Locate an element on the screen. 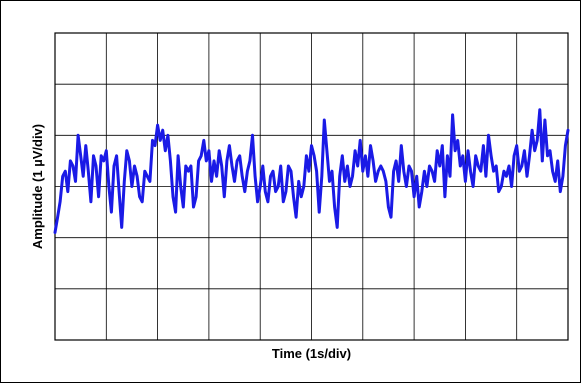 Image resolution: width=581 pixels, height=383 pixels. x-axis-label: Time (1s/div) is located at coordinates (311, 353).